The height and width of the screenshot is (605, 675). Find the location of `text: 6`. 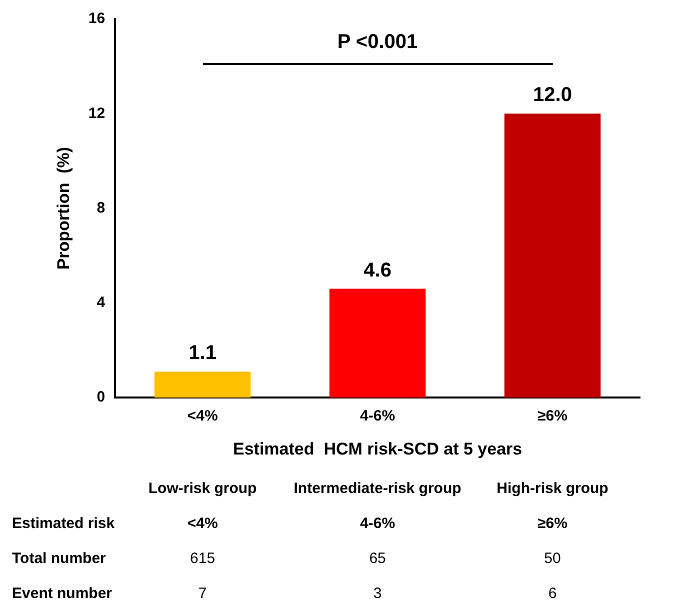

text: 6 is located at coordinates (552, 593).